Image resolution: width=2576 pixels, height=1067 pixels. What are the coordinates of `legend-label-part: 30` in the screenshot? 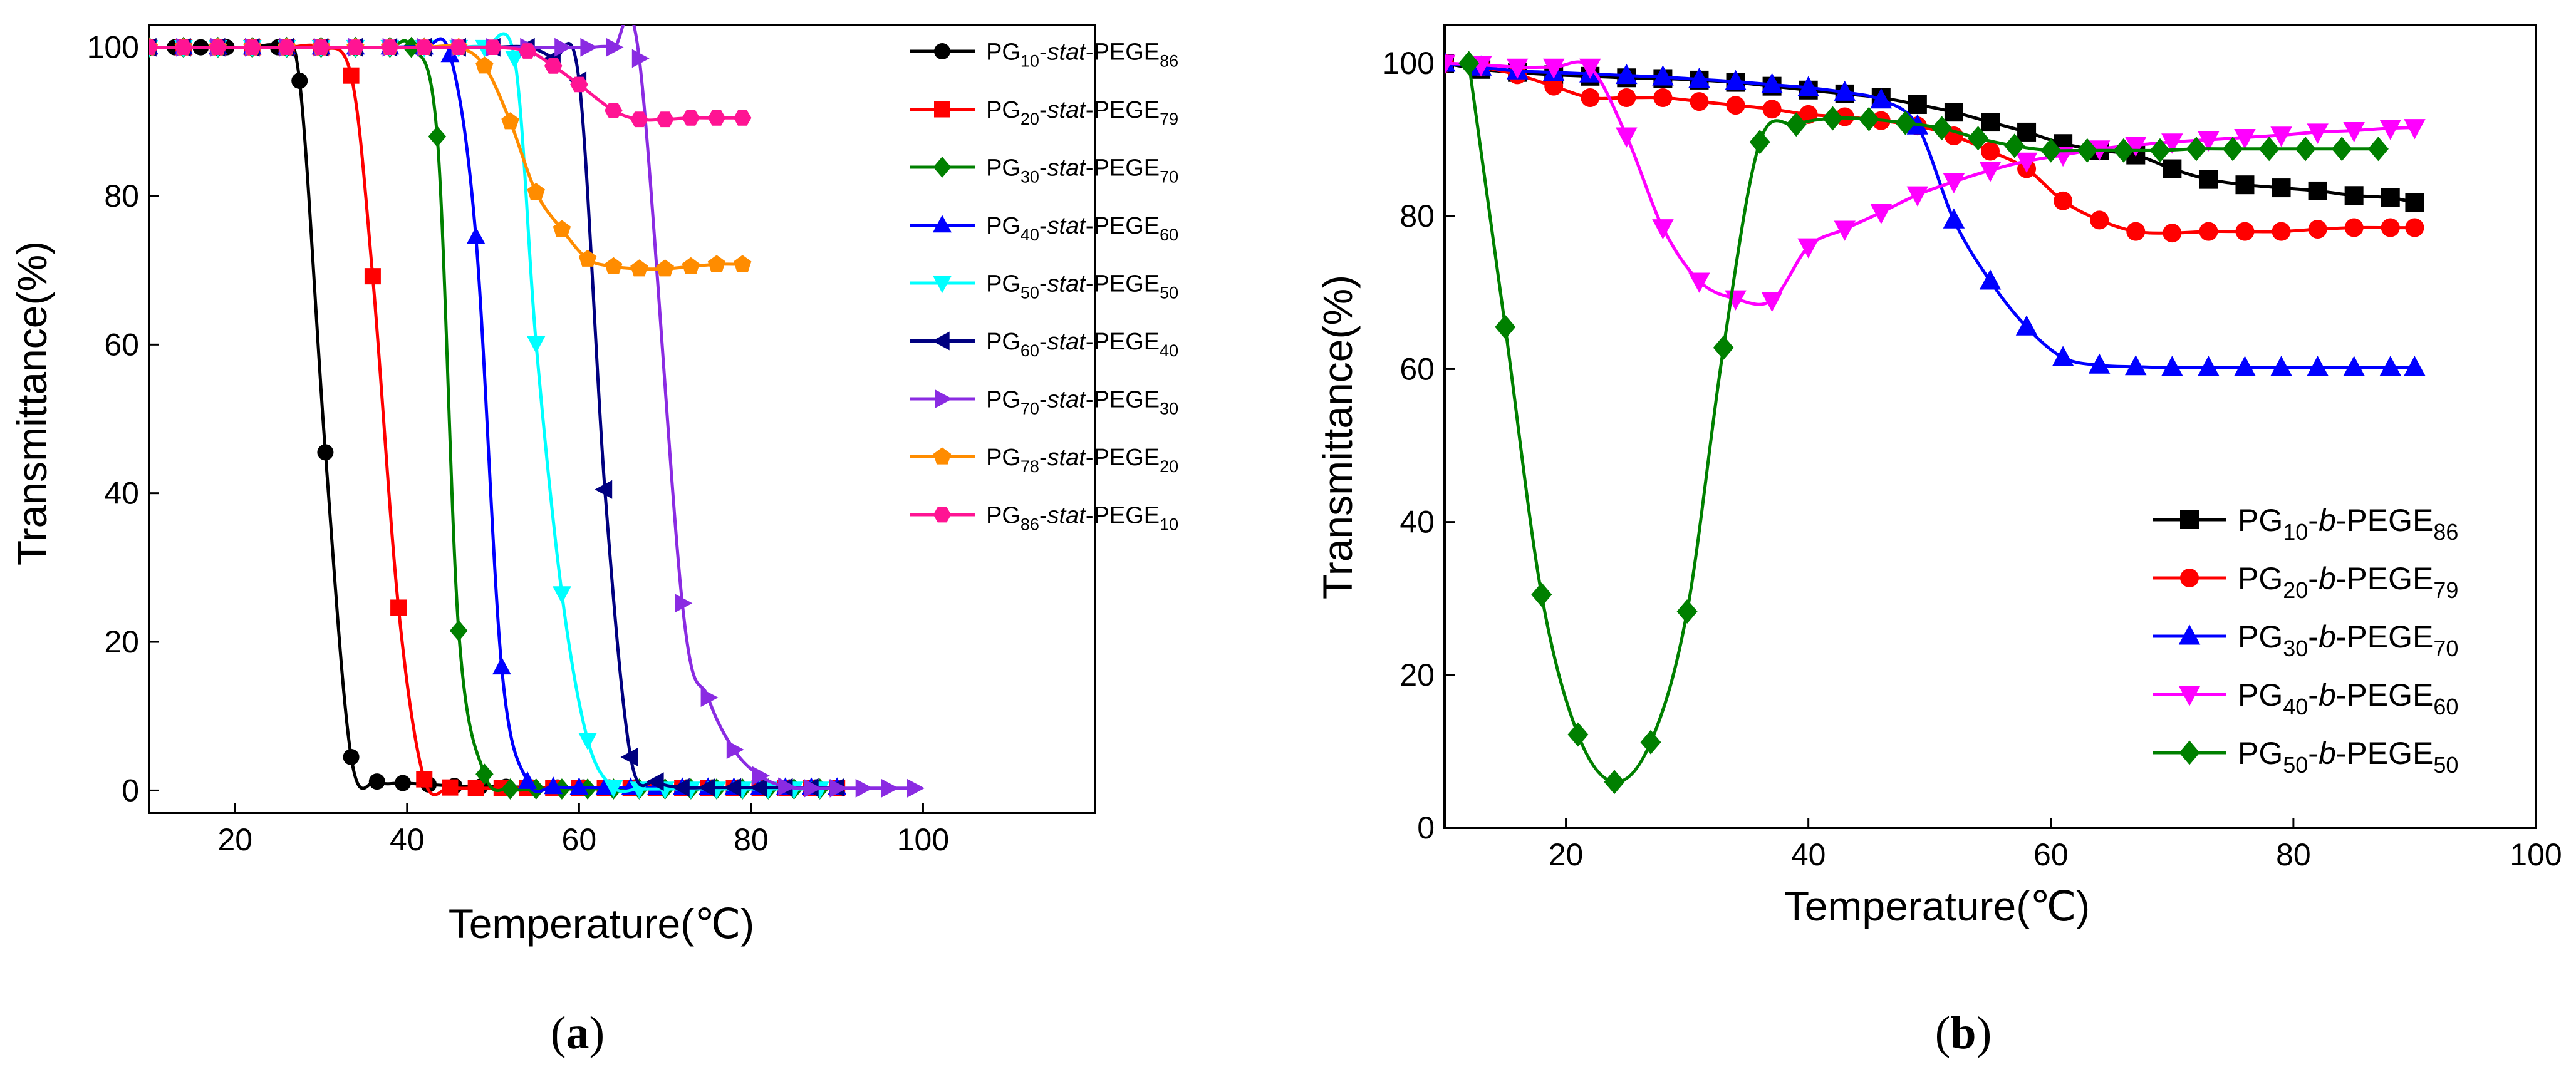 It's located at (1030, 176).